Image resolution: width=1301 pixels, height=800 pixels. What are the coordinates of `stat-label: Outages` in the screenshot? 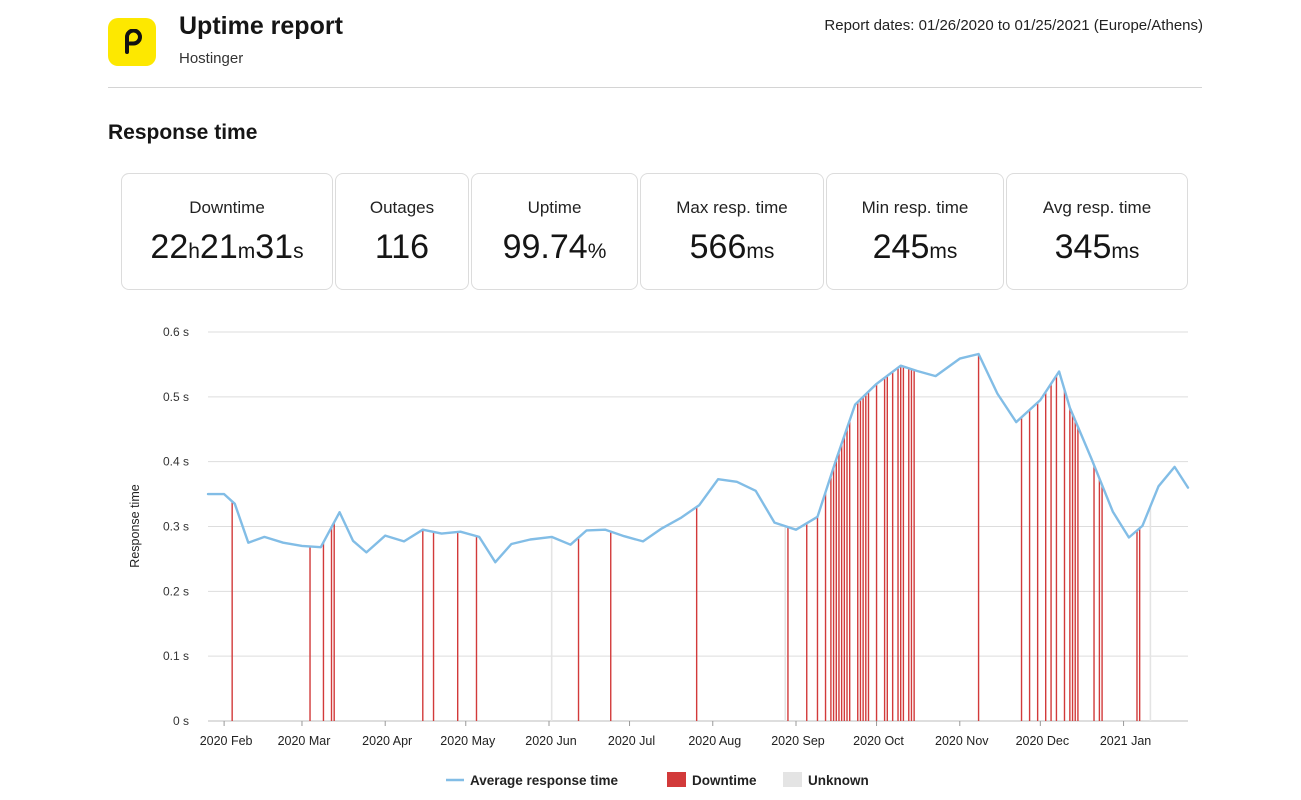 It's located at (402, 207).